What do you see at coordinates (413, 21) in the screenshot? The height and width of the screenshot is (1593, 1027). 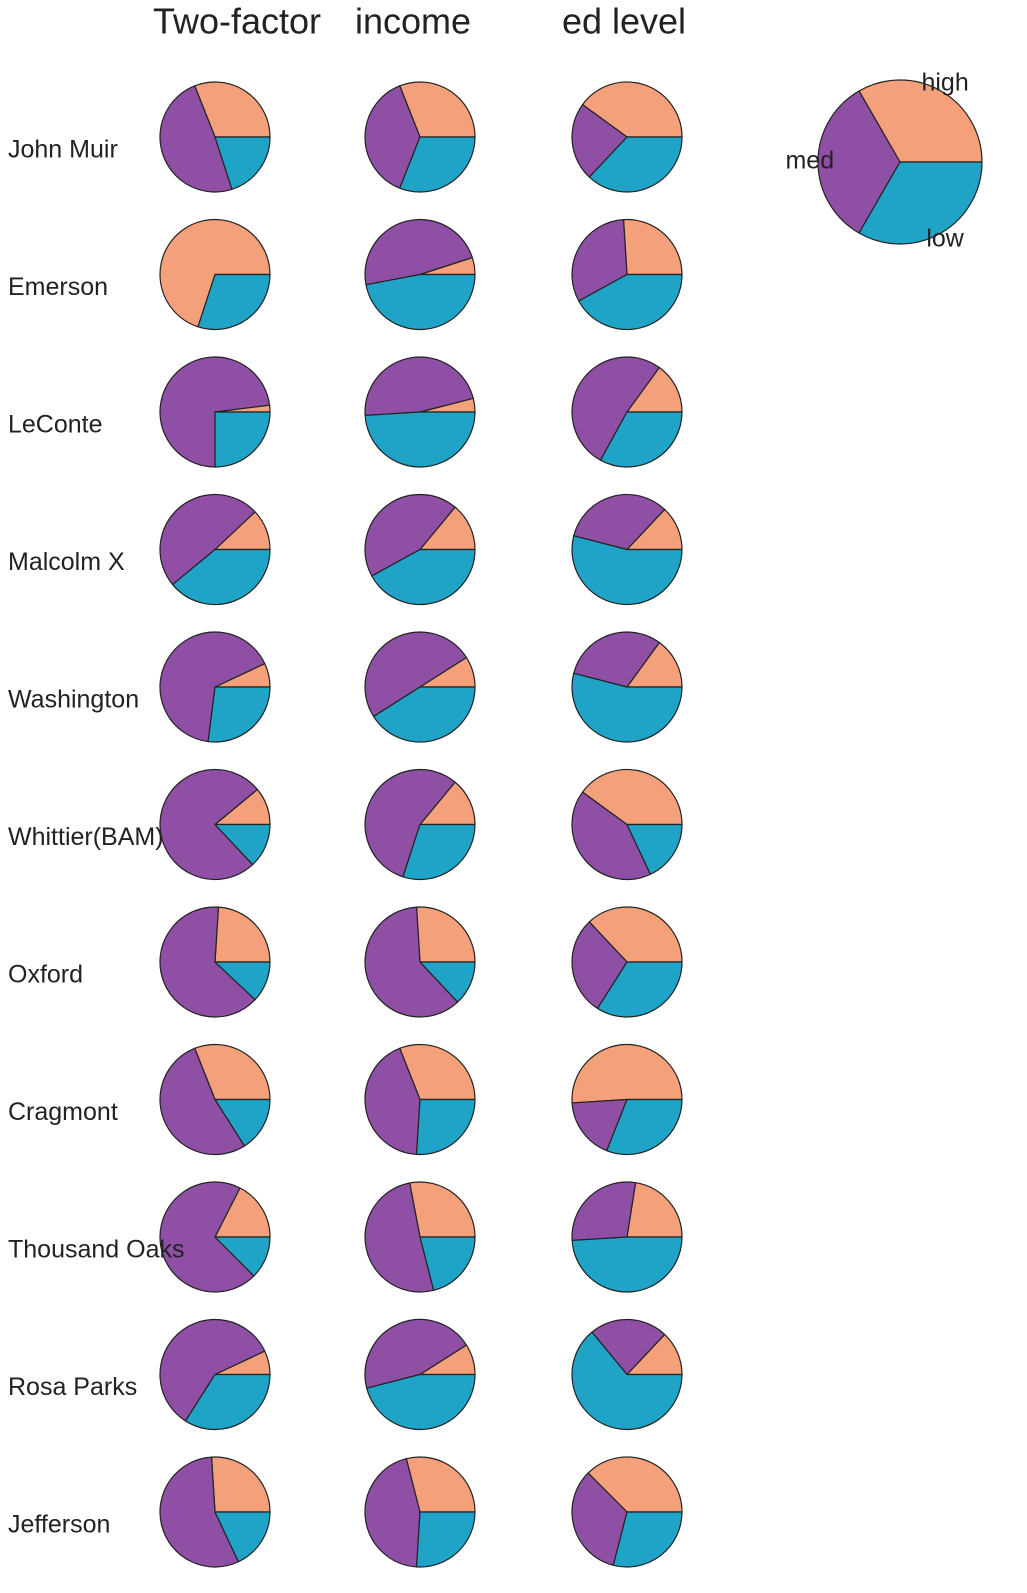 I see `column-title: income` at bounding box center [413, 21].